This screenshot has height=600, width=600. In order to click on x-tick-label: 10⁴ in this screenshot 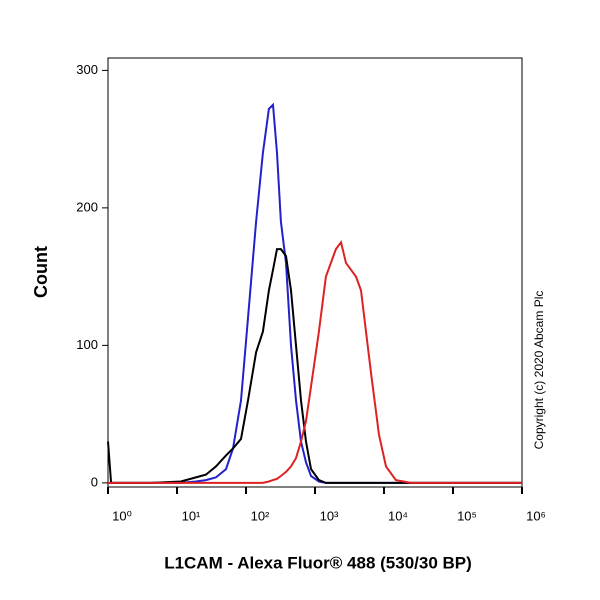, I will do `click(398, 515)`.